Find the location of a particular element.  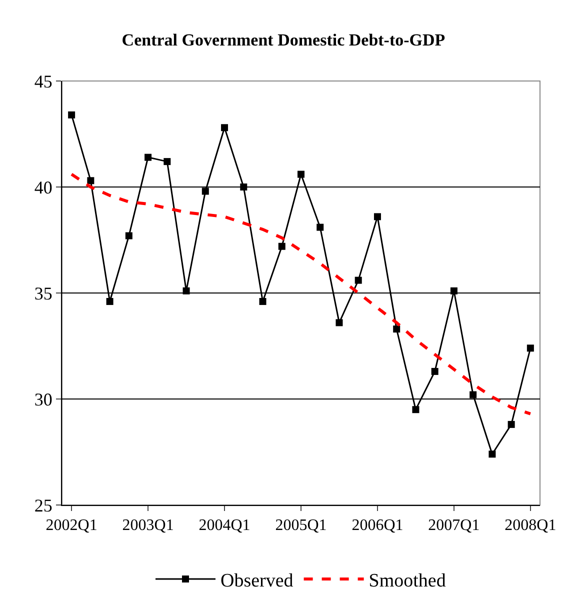

x-tick-label: 2002Q1 is located at coordinates (72, 525).